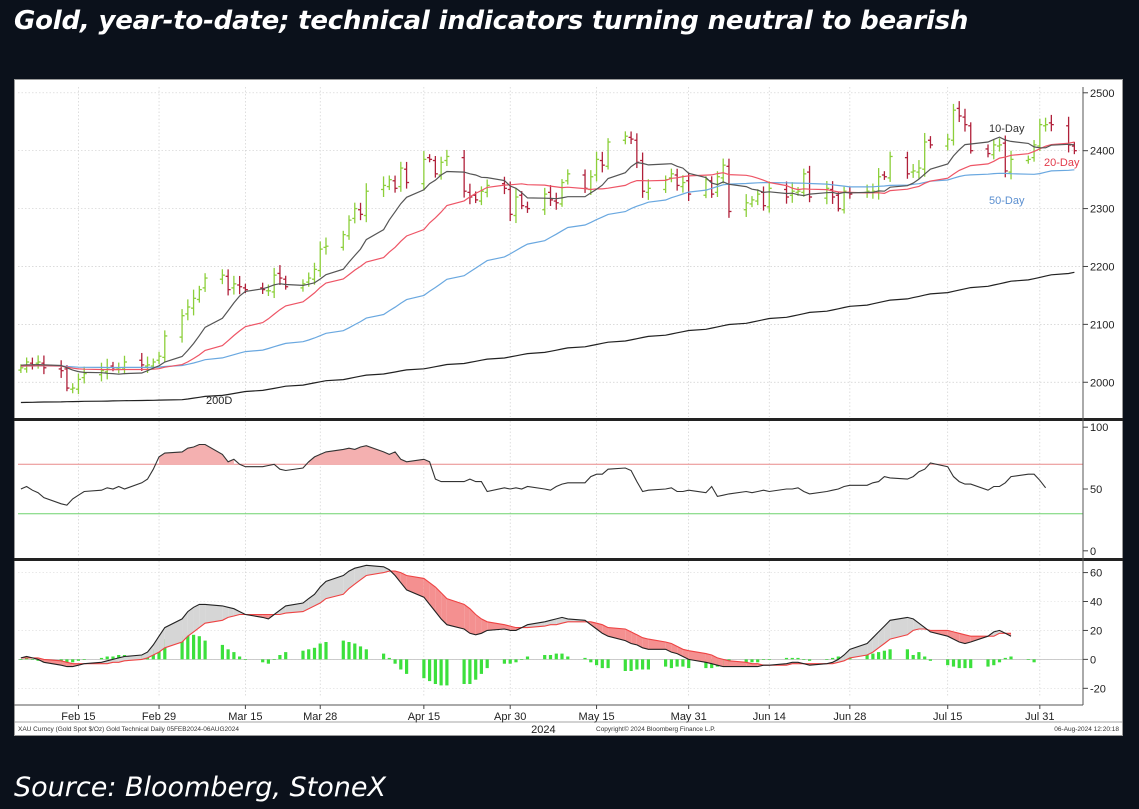 The image size is (1139, 809). Describe the element at coordinates (1093, 660) in the screenshot. I see `macd-tick-label: 0` at that location.